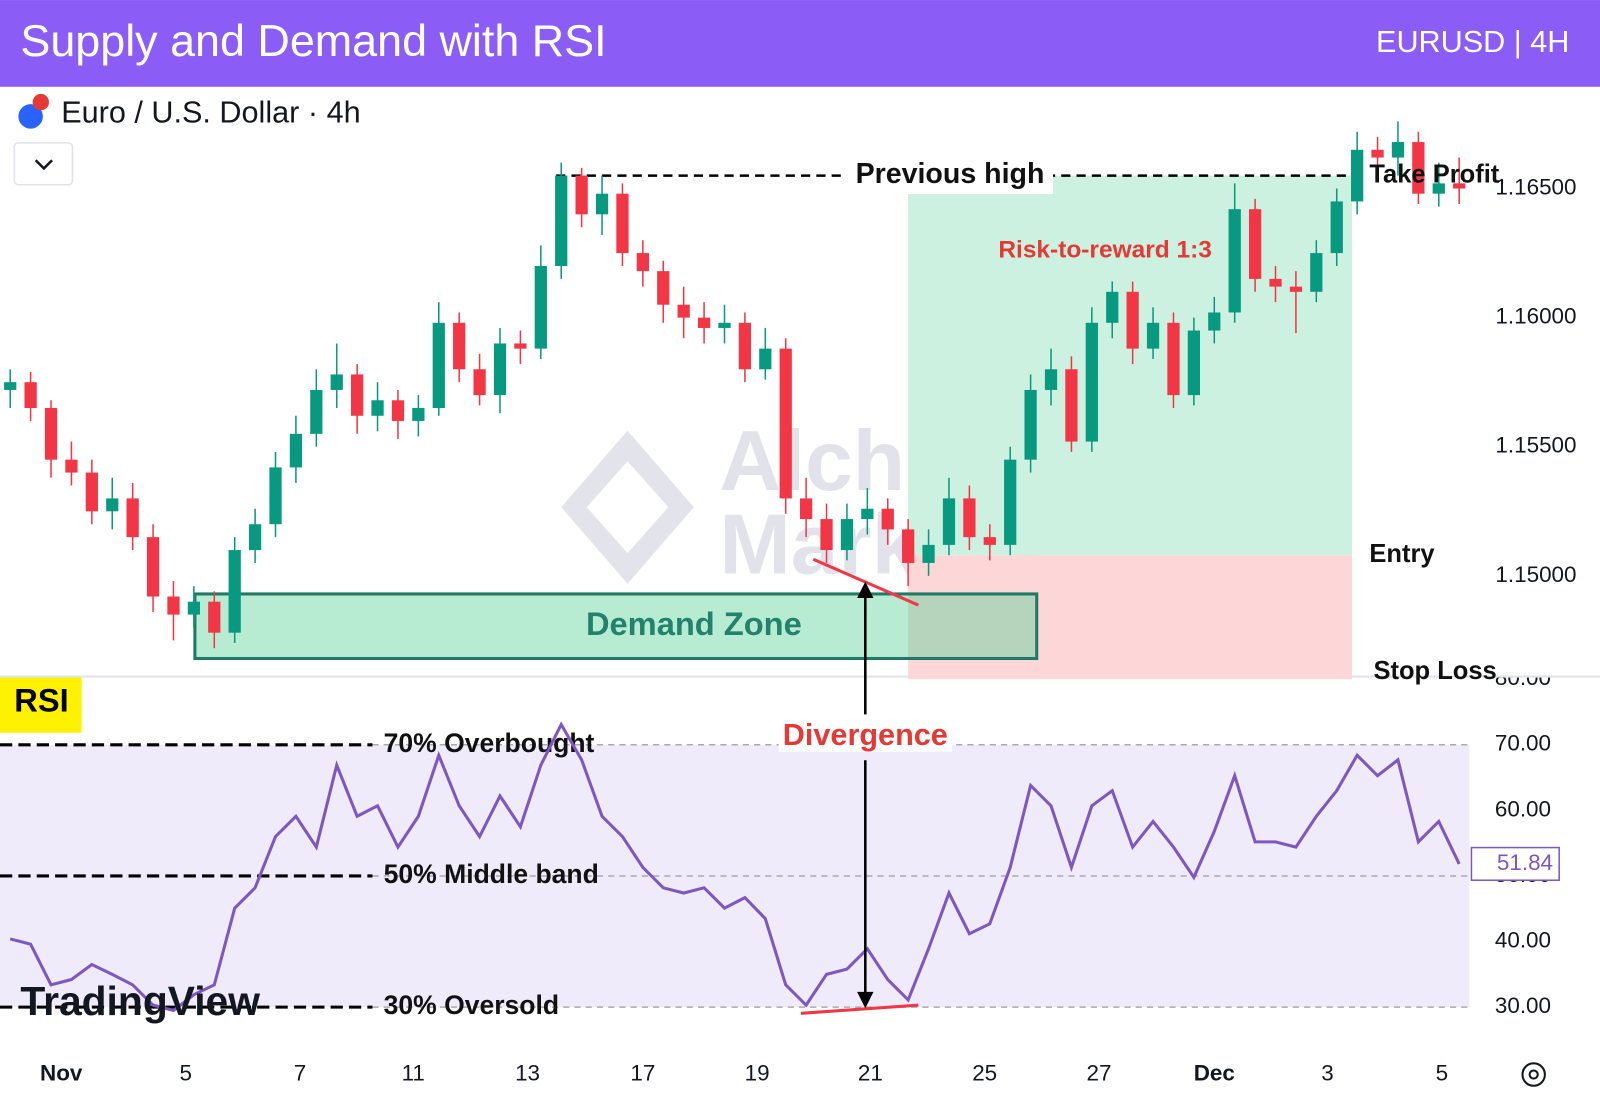 This screenshot has height=1100, width=1600. What do you see at coordinates (1104, 250) in the screenshot?
I see `ratio-label: Risk-to-reward 1:3` at bounding box center [1104, 250].